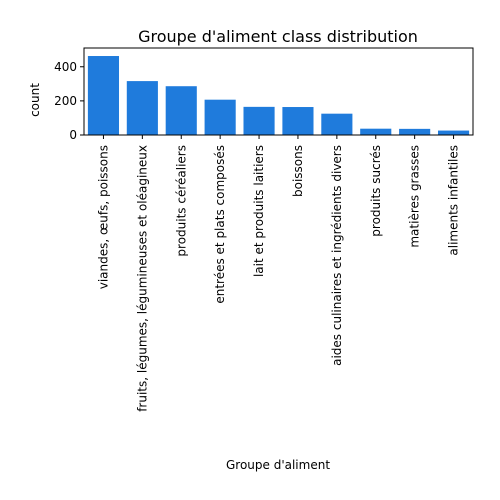  Describe the element at coordinates (337, 255) in the screenshot. I see `x-tick-label-6: aides culinaires et ingrédients divers` at that location.